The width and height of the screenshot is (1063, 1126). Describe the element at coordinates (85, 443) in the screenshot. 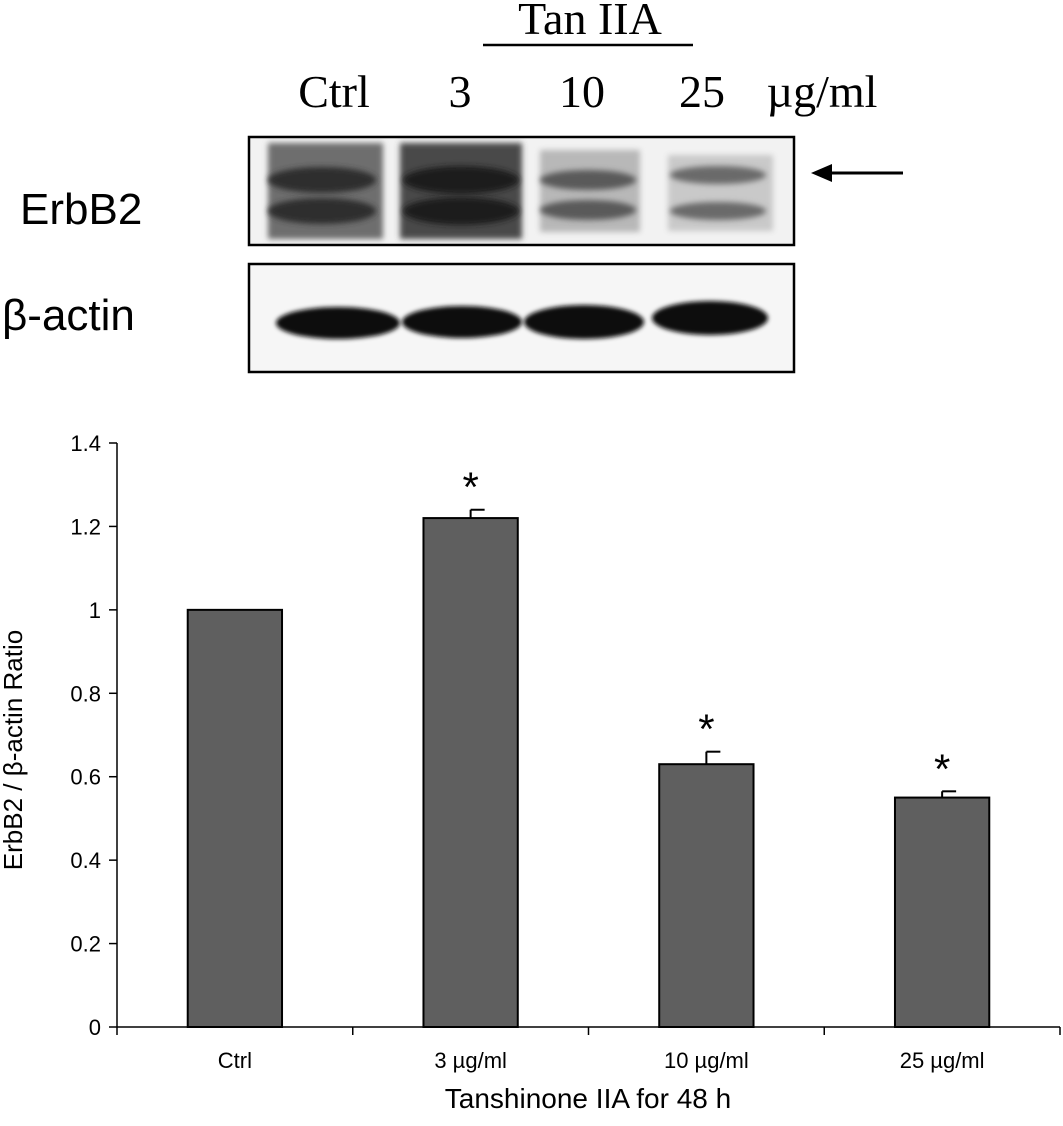

I see `y-tick-label: 1.4` at that location.